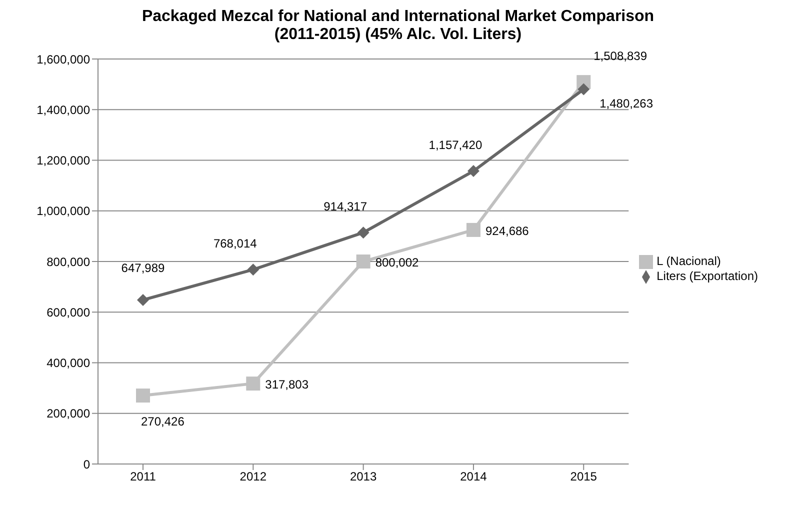  I want to click on x-tick-label: 2015, so click(584, 477).